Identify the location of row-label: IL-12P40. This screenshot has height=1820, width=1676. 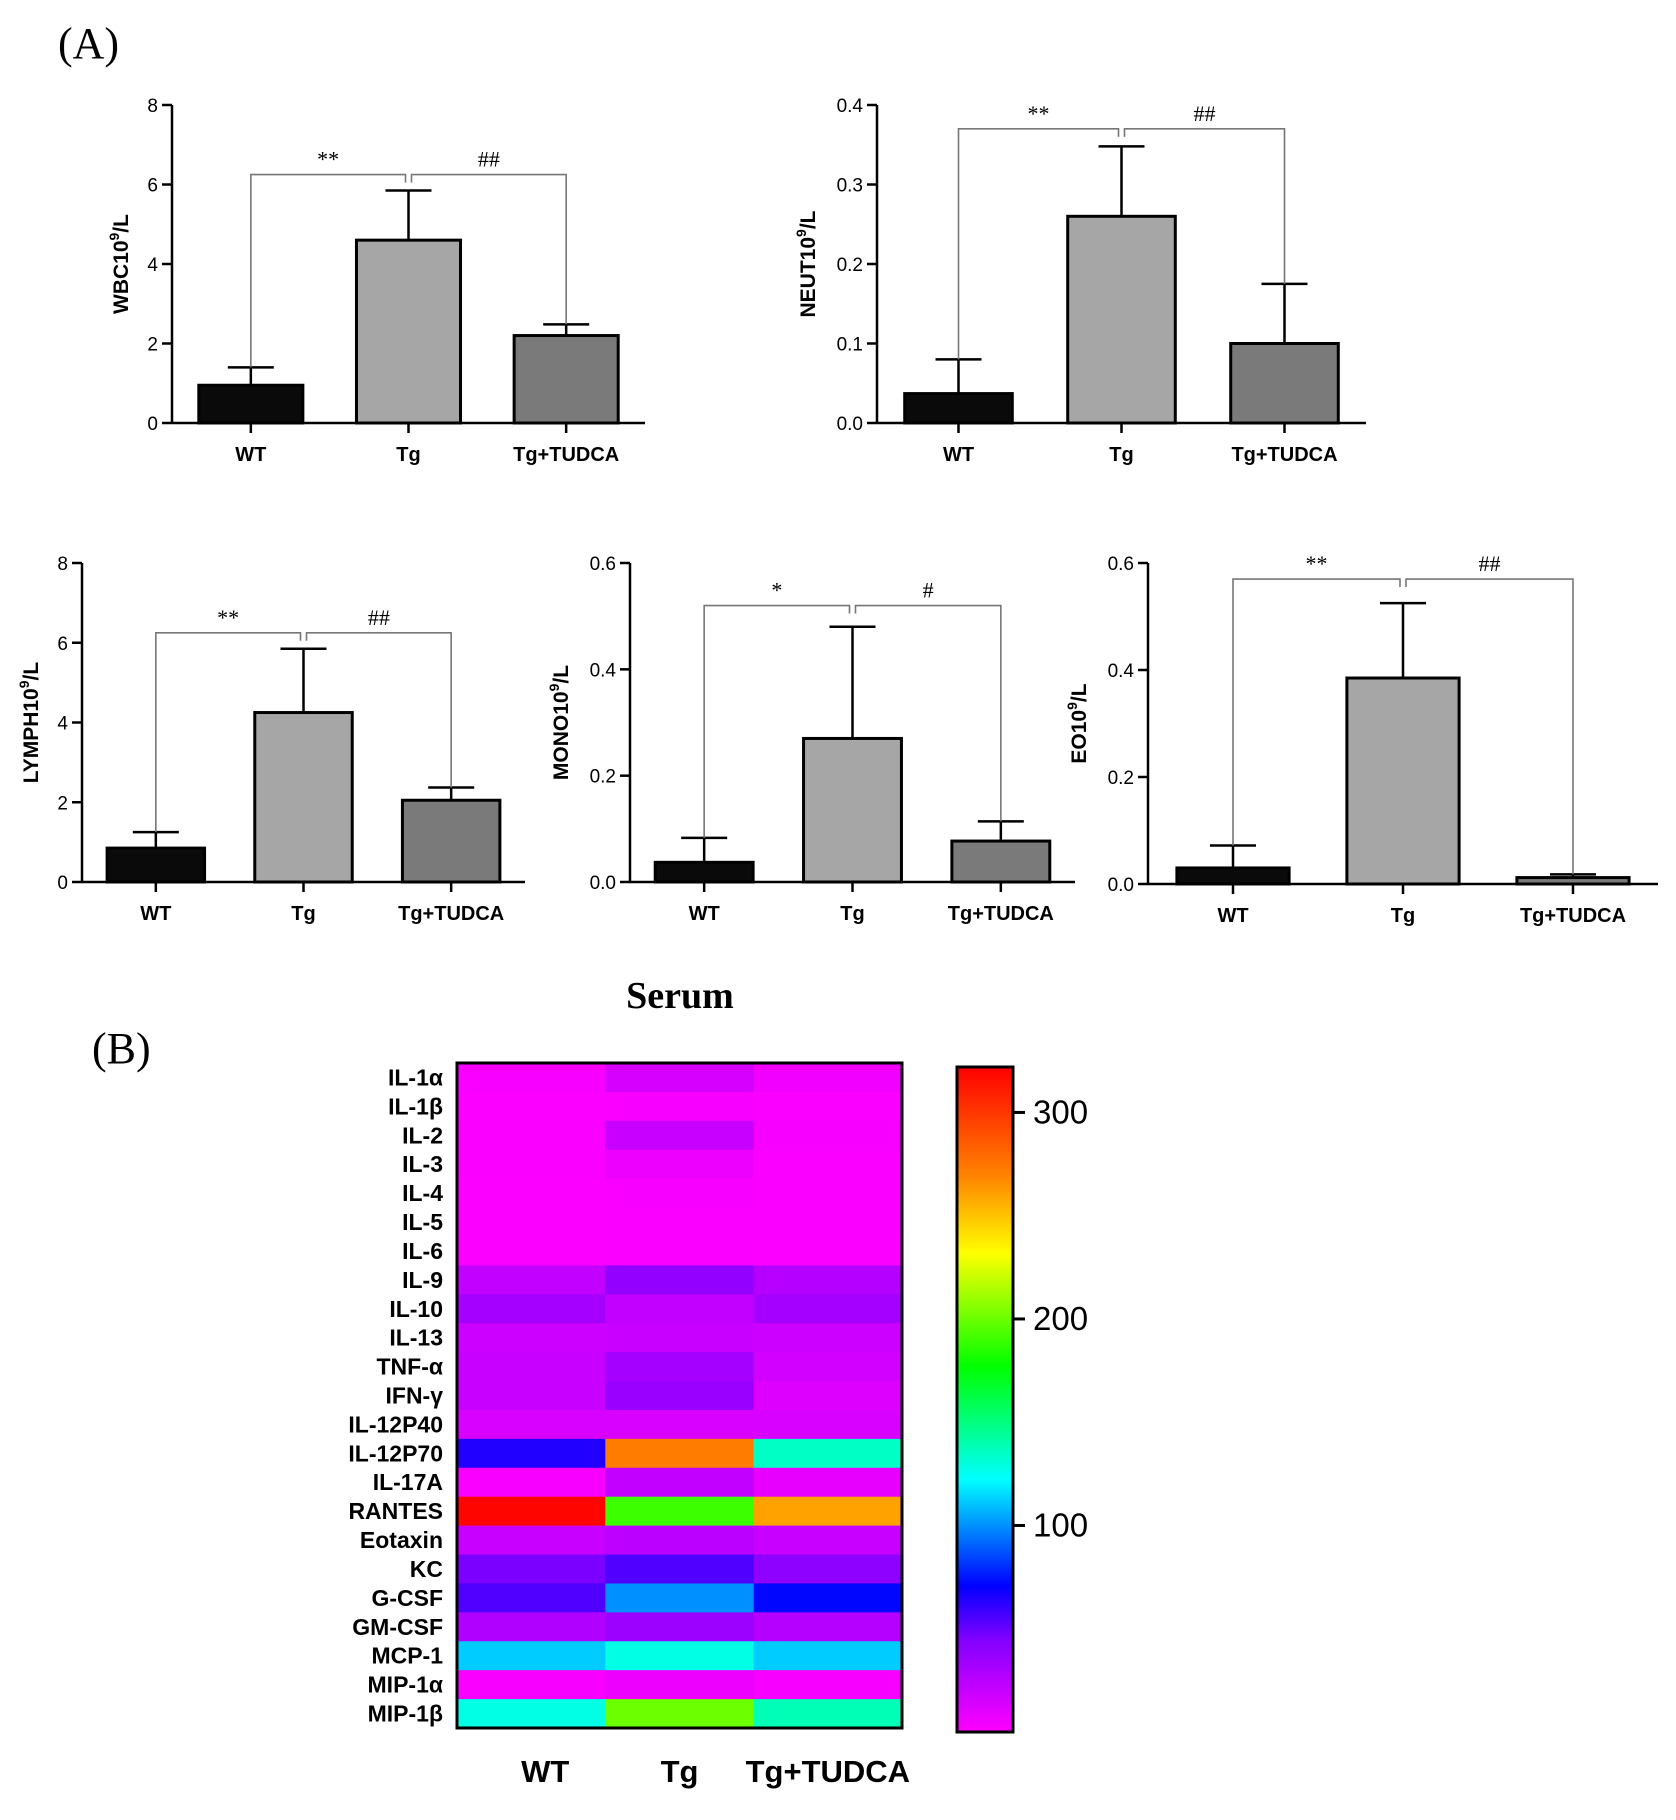
(395, 1424).